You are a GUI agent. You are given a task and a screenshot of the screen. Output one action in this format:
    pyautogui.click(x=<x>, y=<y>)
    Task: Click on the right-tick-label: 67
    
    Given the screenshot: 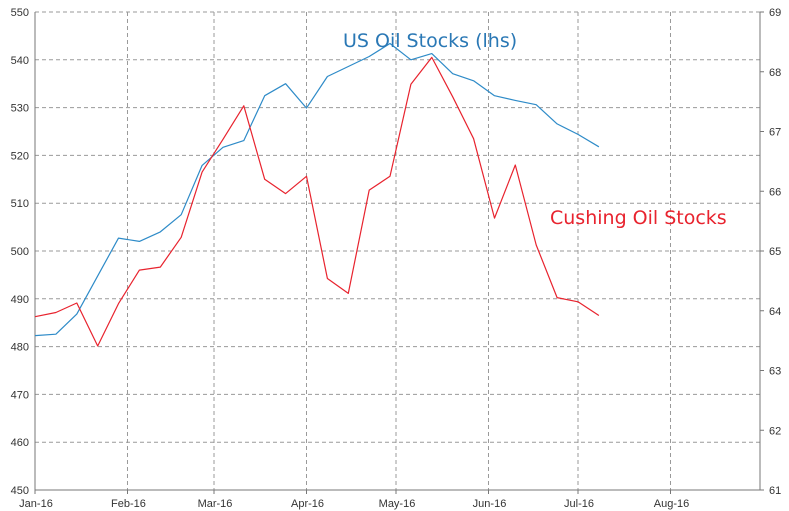 What is the action you would take?
    pyautogui.click(x=775, y=133)
    